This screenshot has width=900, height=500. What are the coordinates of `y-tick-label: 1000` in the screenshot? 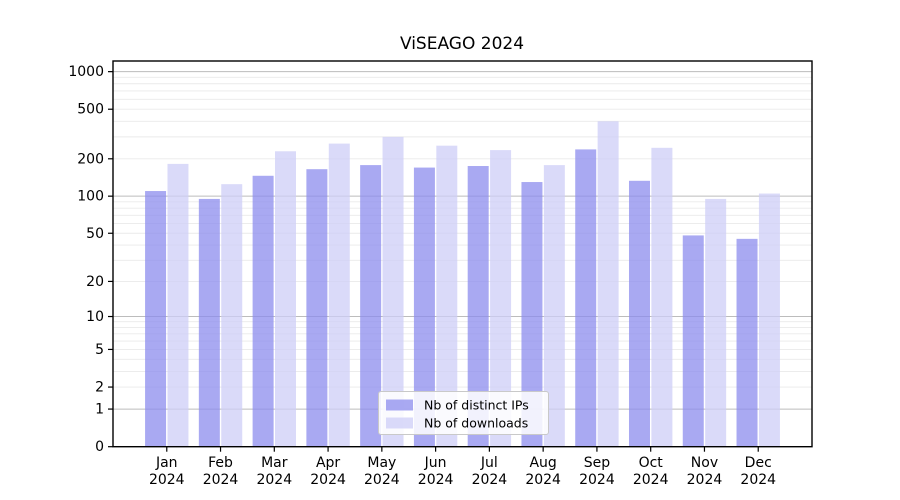 It's located at (86, 72).